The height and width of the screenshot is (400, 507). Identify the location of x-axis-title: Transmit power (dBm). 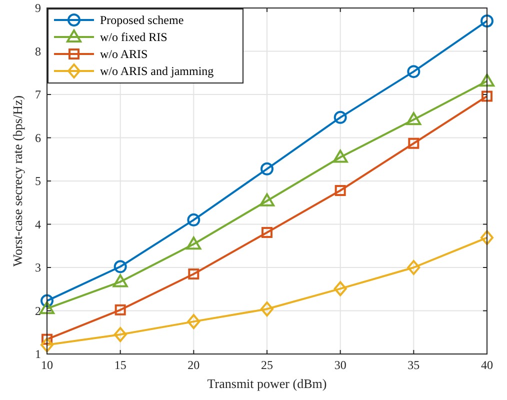
(267, 383).